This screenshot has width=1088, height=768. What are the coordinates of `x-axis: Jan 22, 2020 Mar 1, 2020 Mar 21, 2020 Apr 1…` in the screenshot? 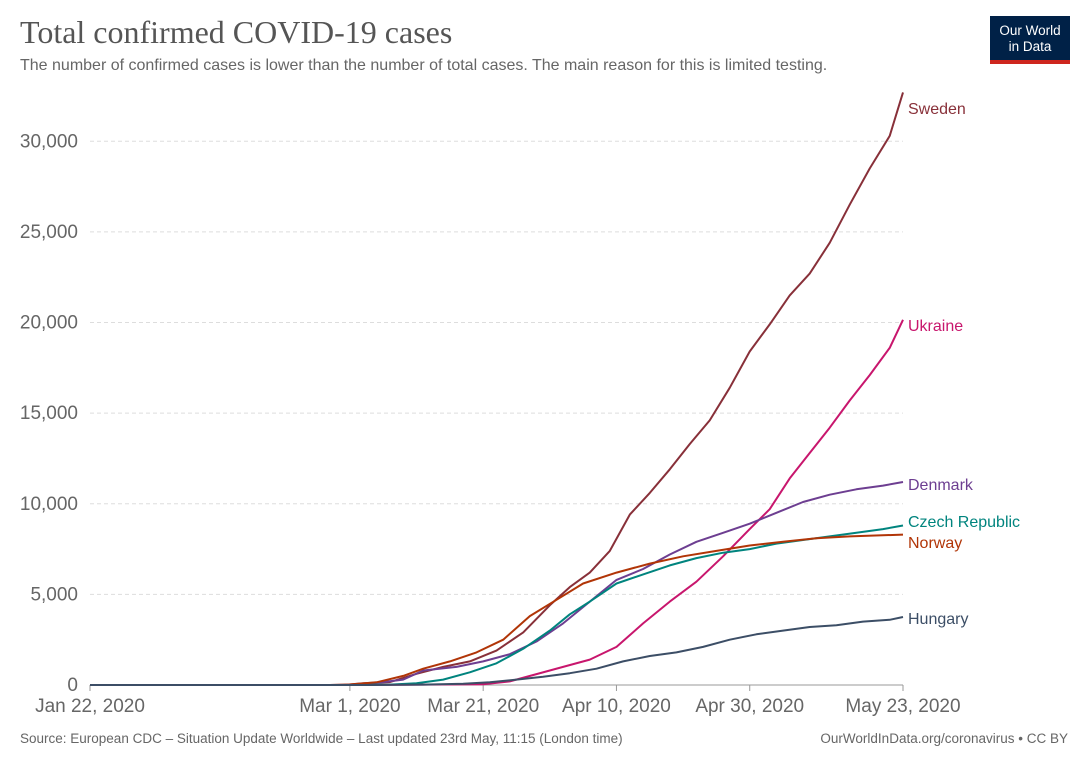 It's located at (498, 700).